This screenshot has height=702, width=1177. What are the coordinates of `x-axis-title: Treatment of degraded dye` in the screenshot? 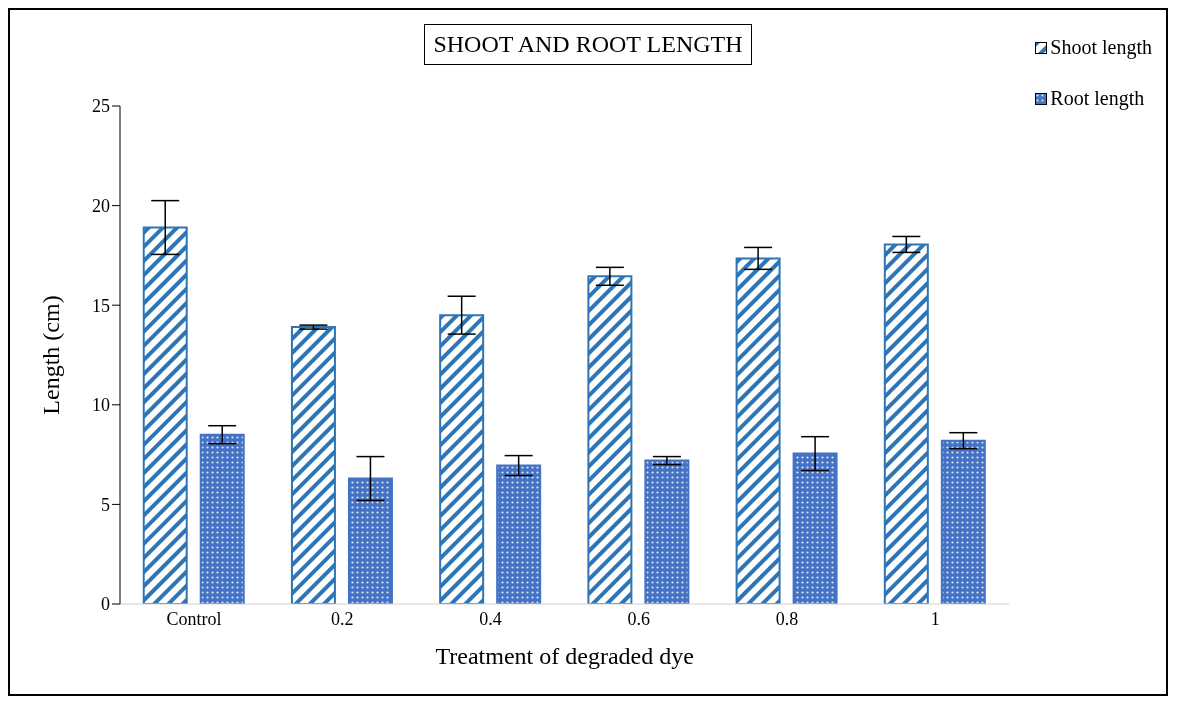 It's located at (564, 656).